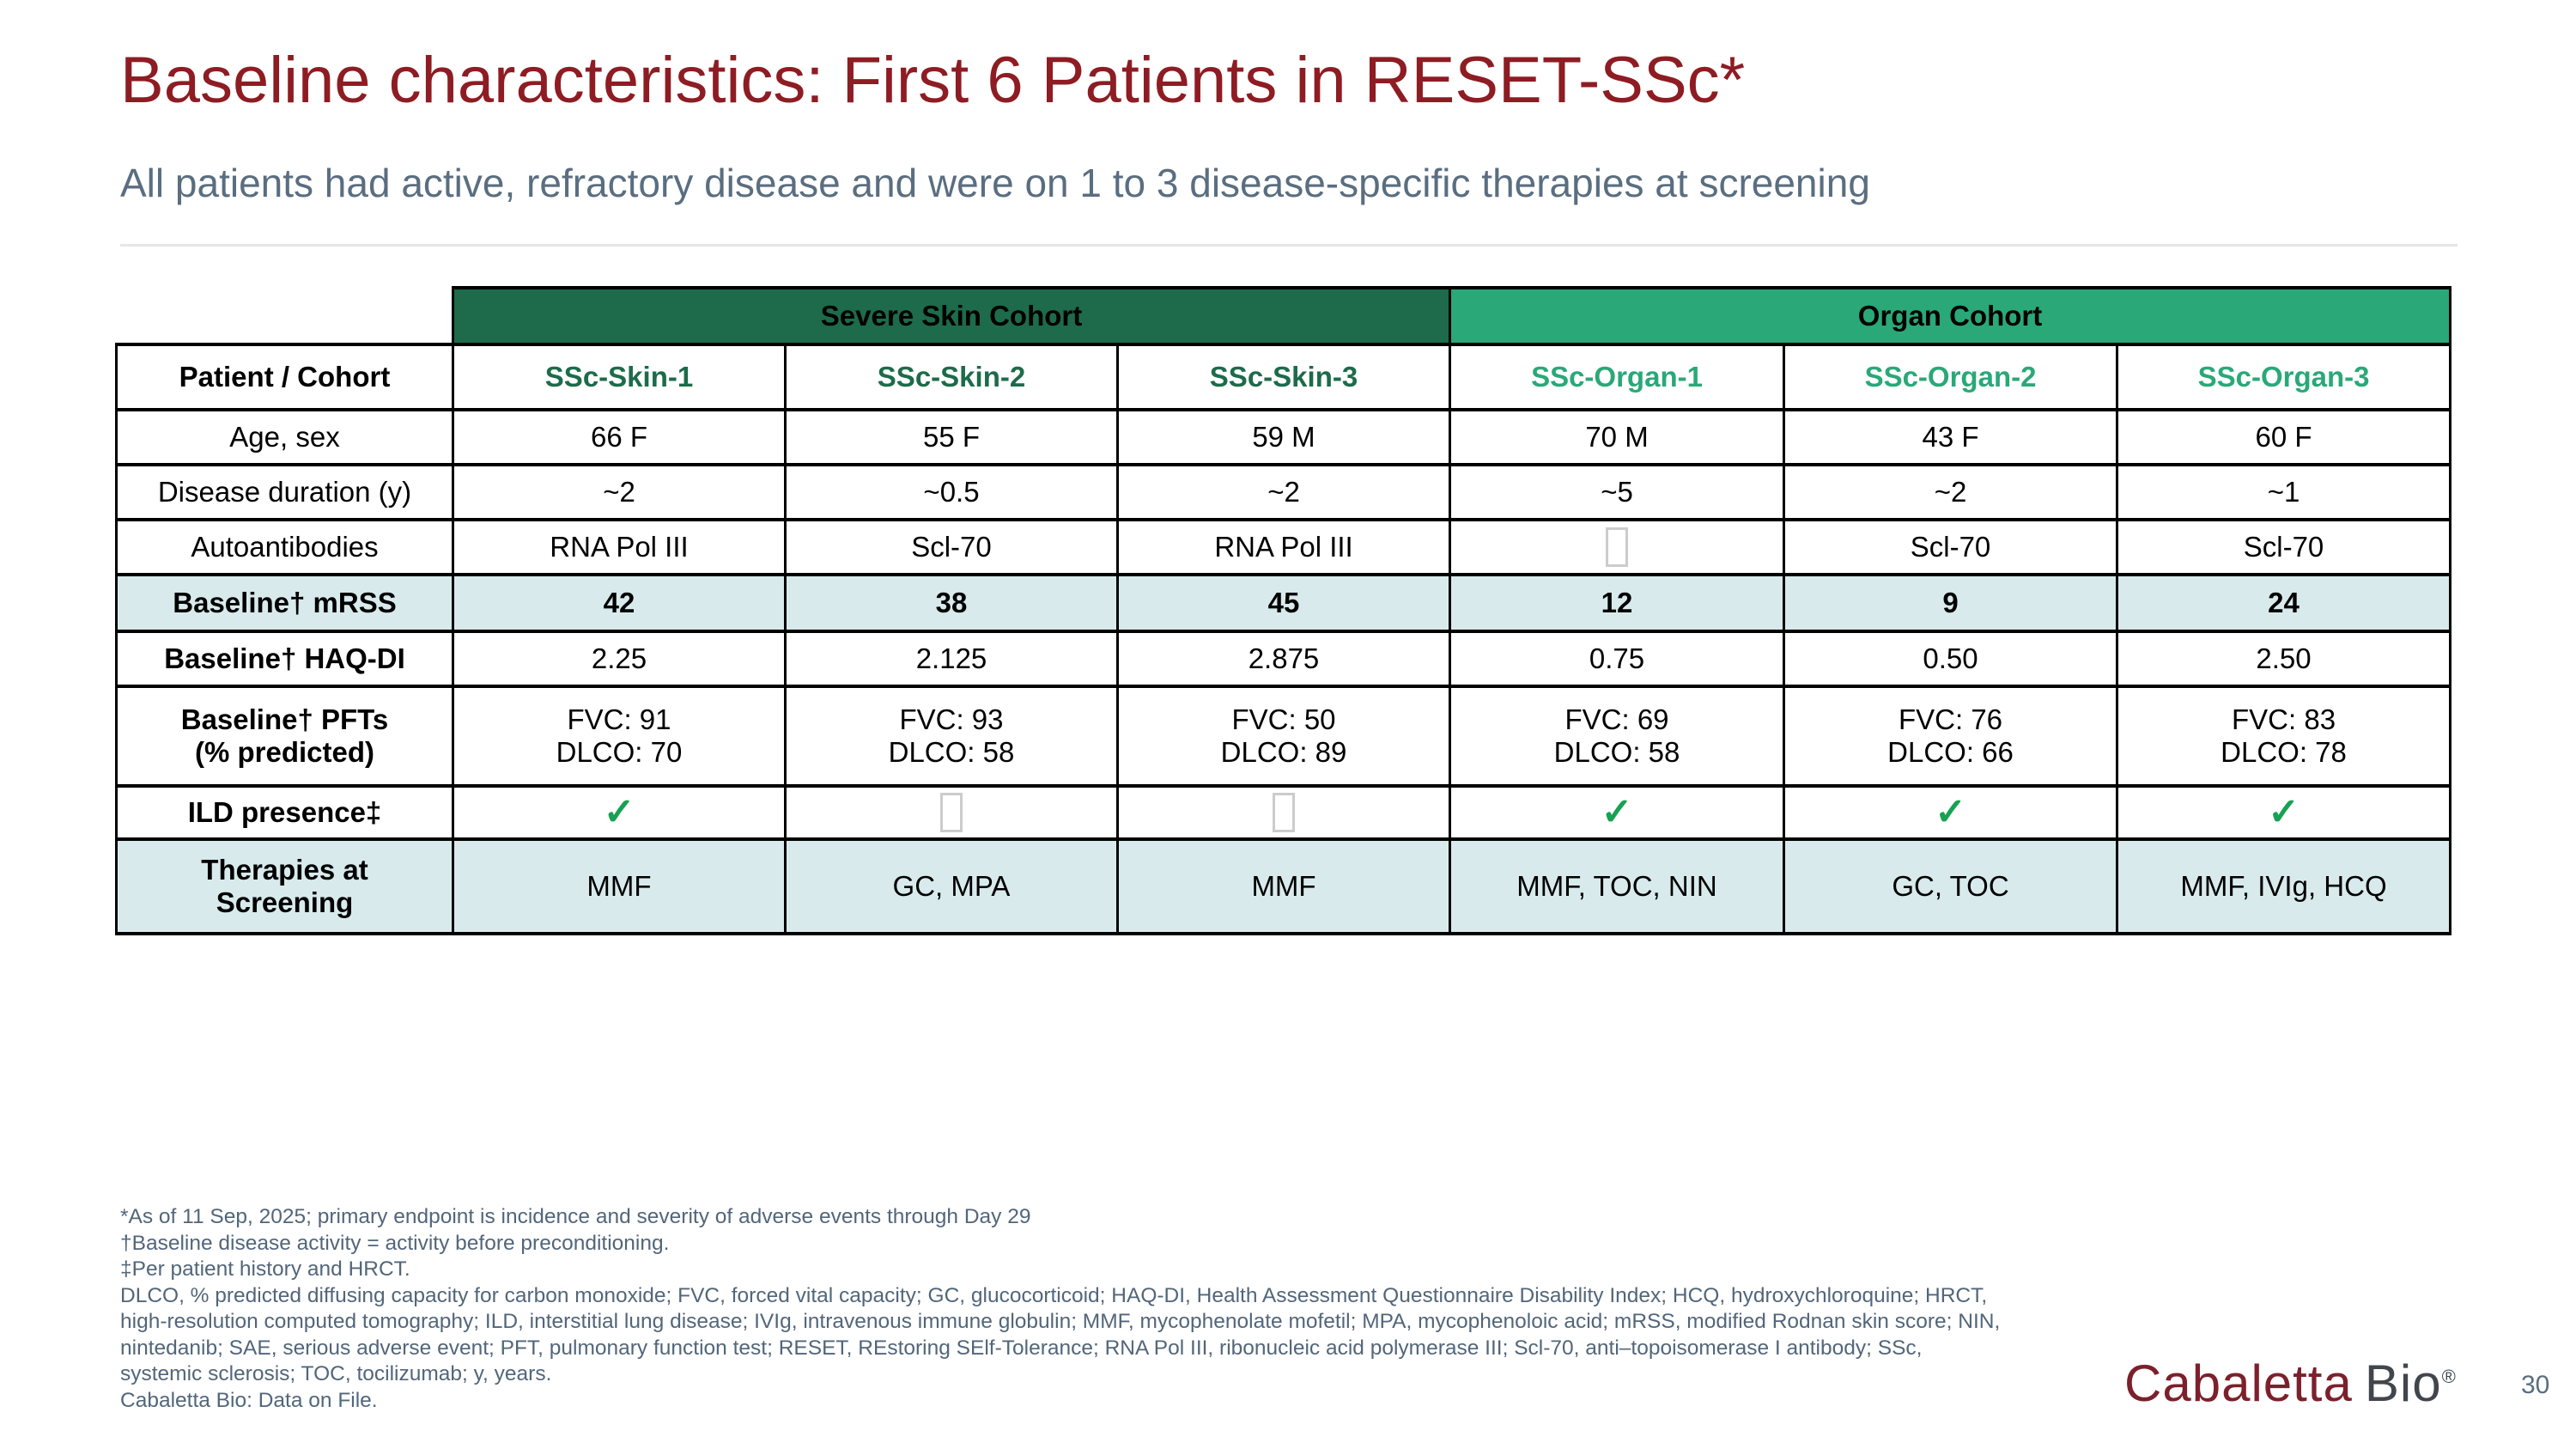 The image size is (2576, 1449). I want to click on table-cell: 2.875, so click(1283, 659).